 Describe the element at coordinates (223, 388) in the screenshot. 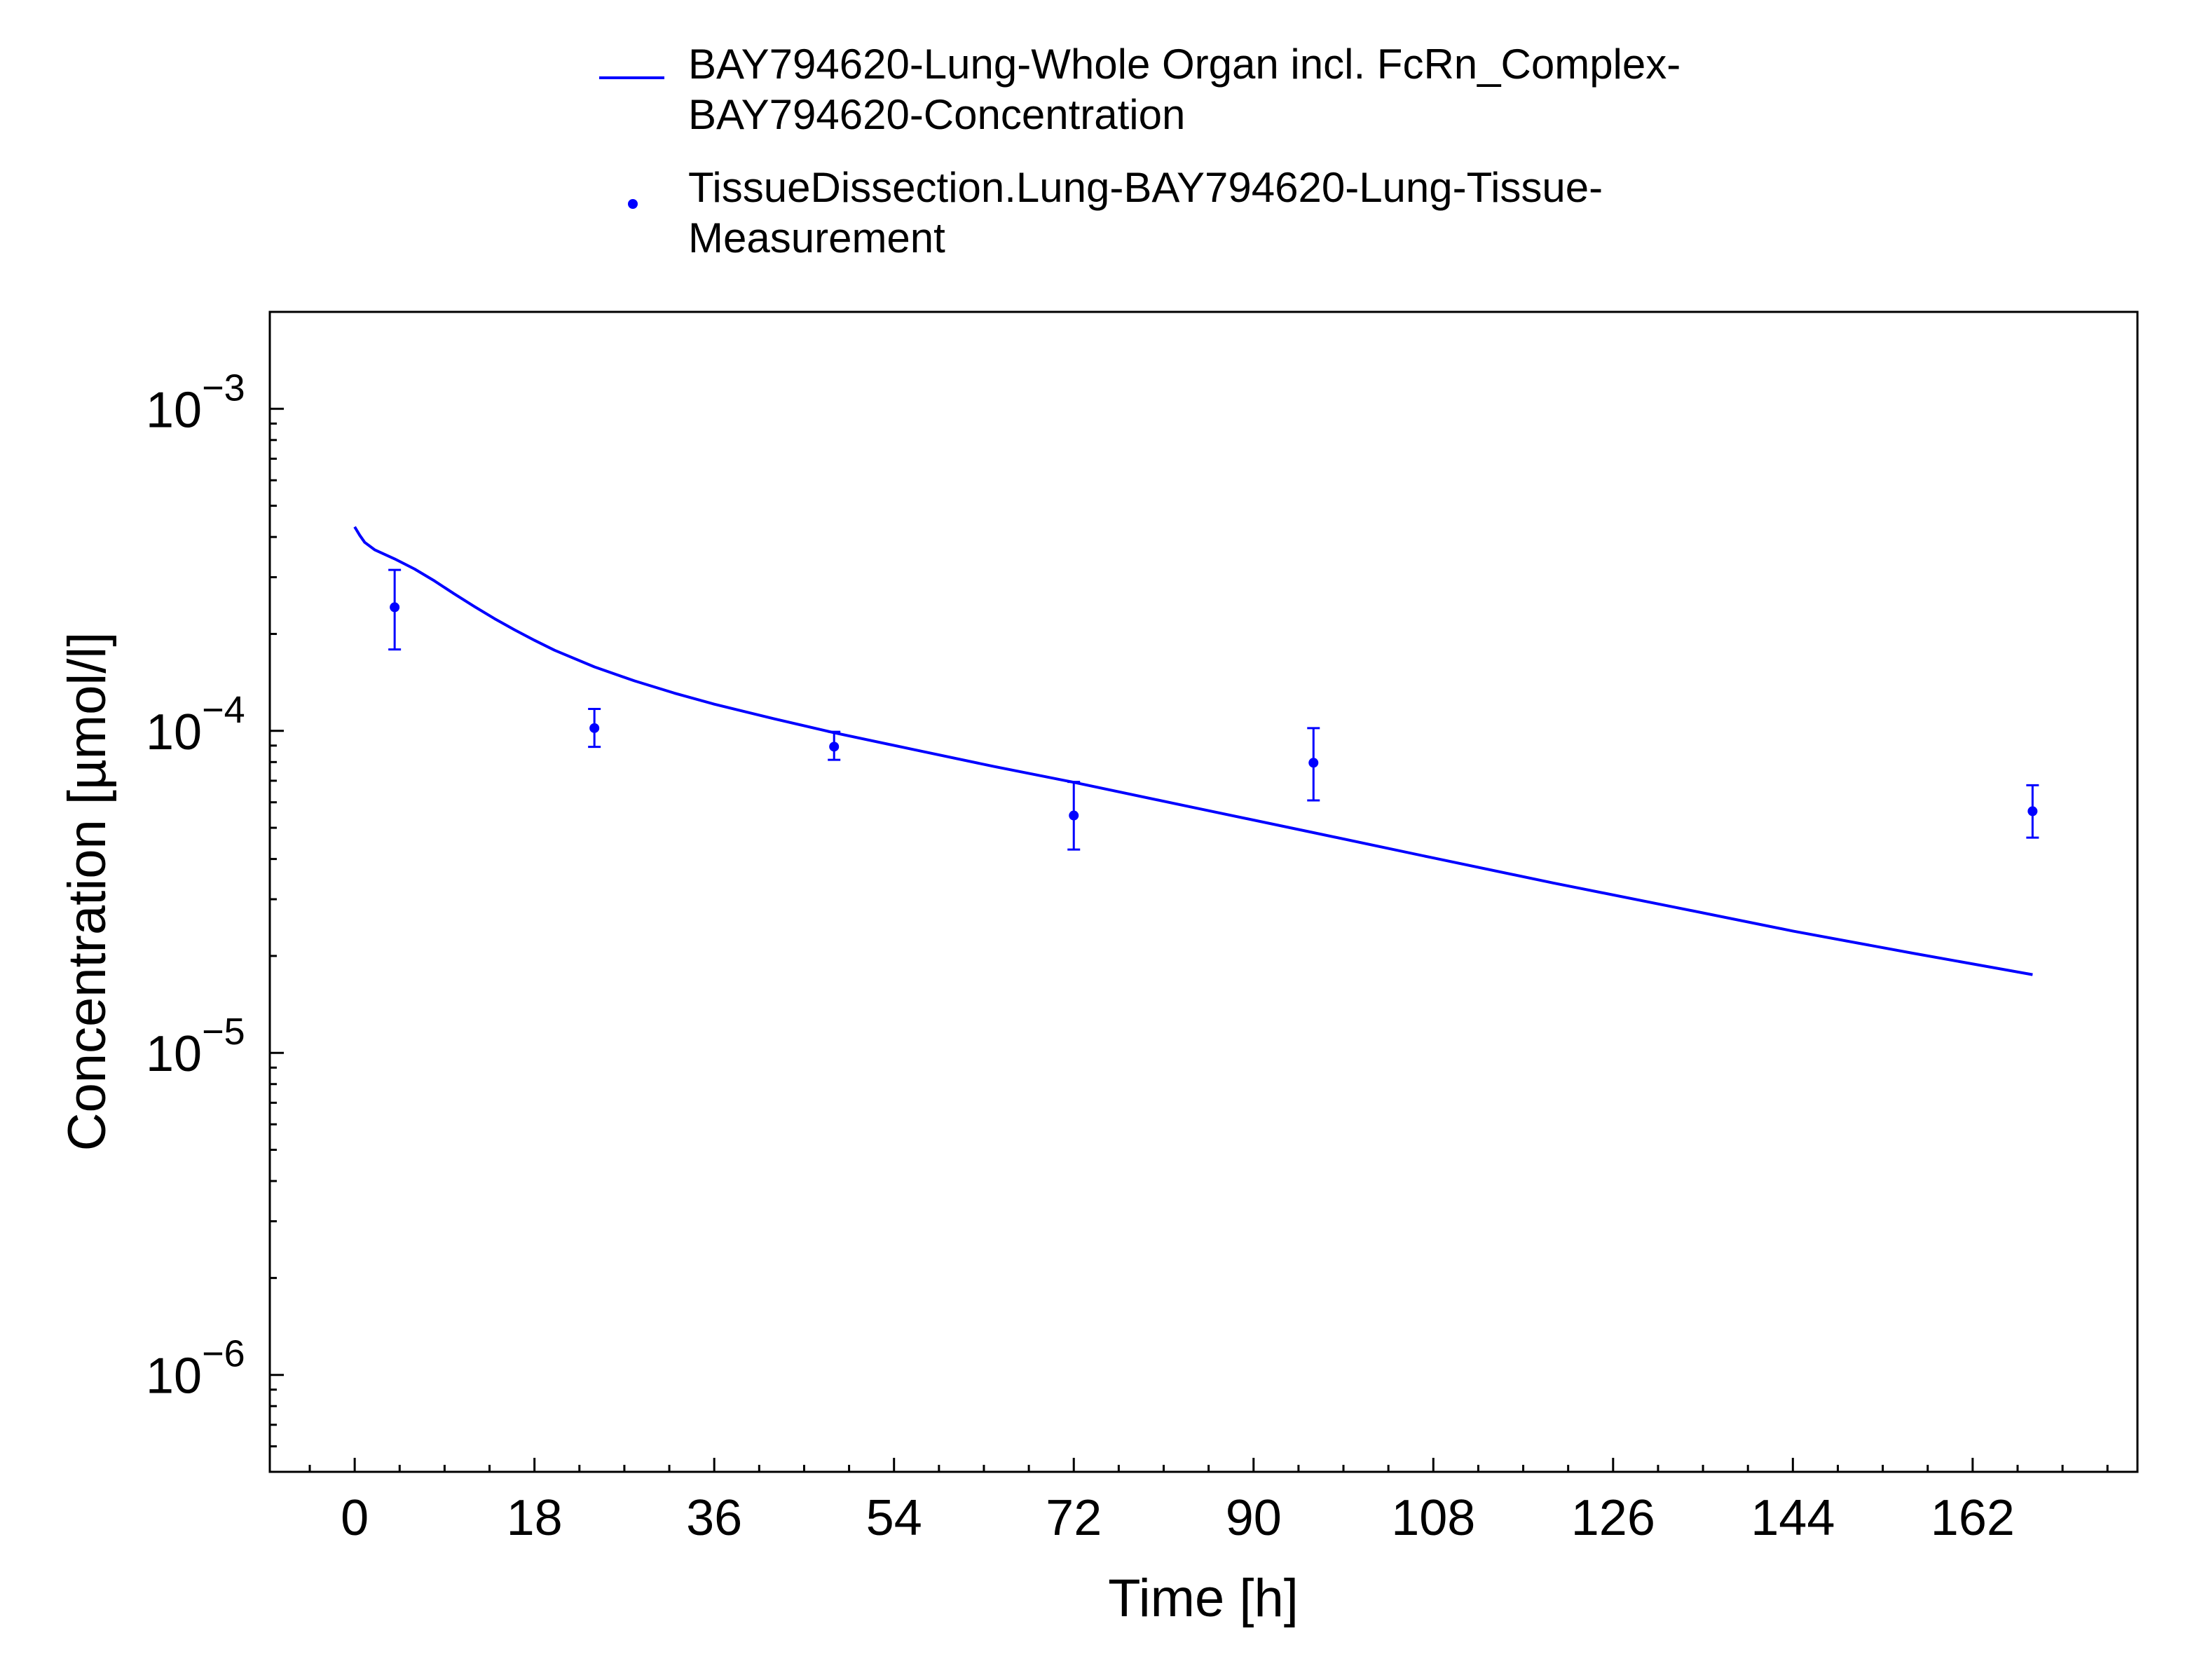

I see `y-tick-label-exponent: −3` at that location.